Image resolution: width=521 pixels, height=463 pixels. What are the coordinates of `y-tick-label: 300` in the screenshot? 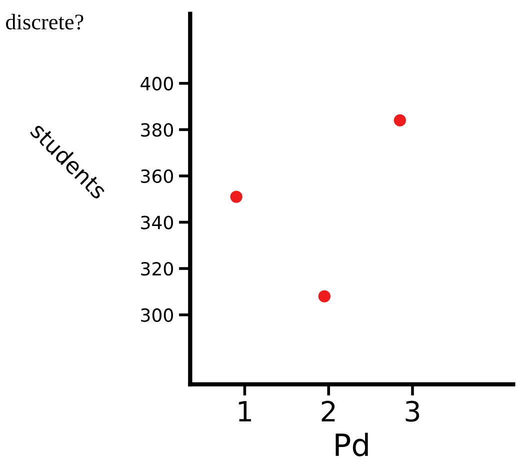 It's located at (157, 315).